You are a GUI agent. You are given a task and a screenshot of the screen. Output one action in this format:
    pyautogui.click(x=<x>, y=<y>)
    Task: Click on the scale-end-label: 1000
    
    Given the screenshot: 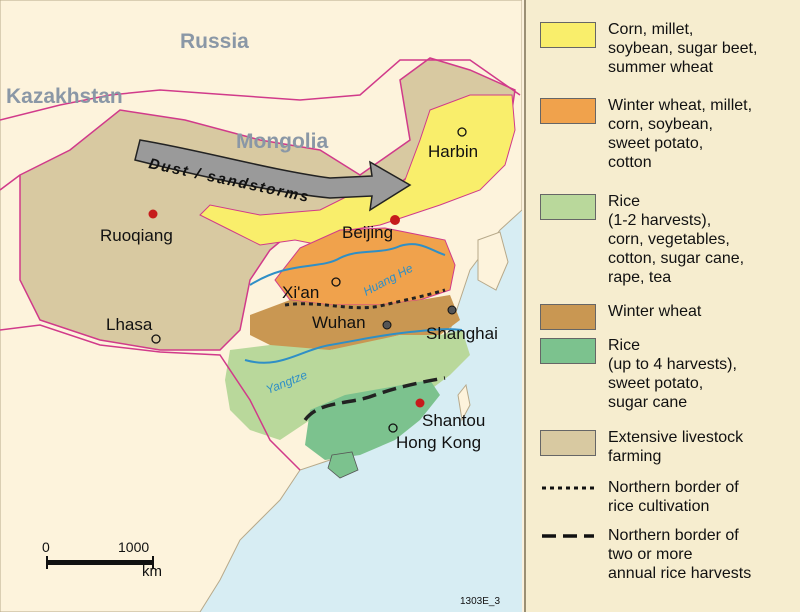 What is the action you would take?
    pyautogui.click(x=133, y=547)
    